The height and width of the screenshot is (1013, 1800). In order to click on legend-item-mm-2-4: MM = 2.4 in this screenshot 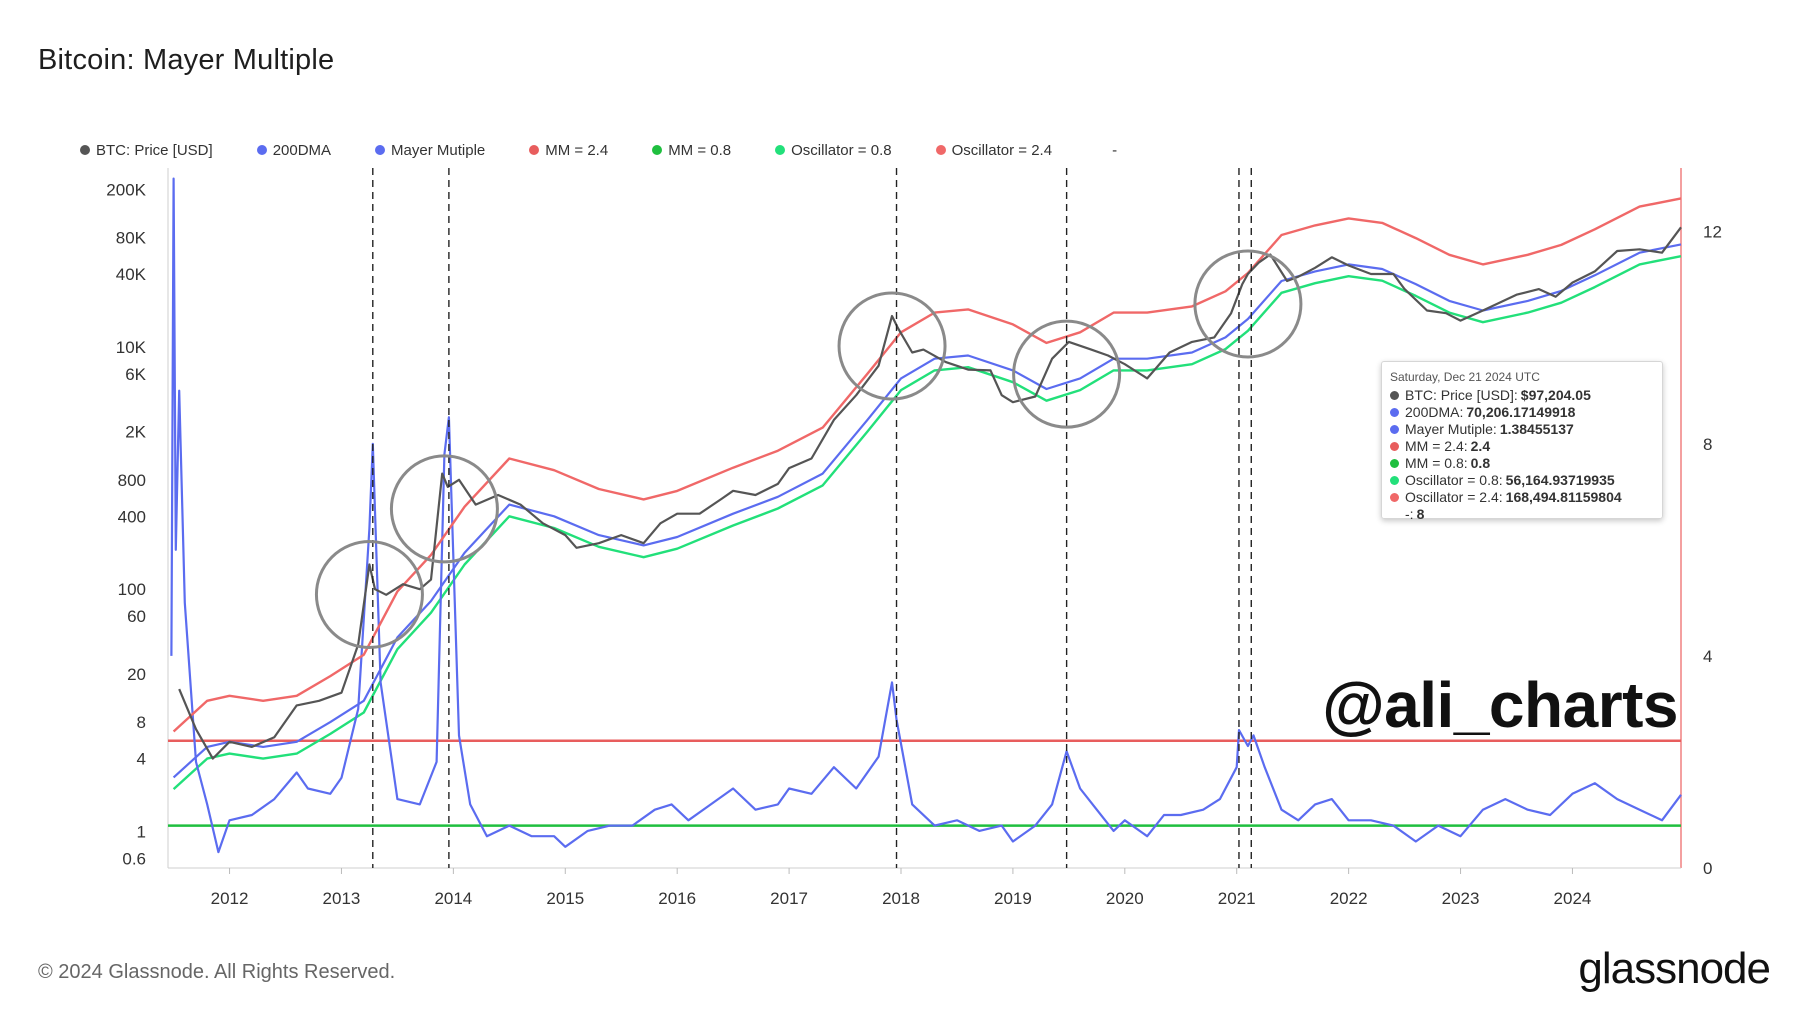, I will do `click(568, 150)`.